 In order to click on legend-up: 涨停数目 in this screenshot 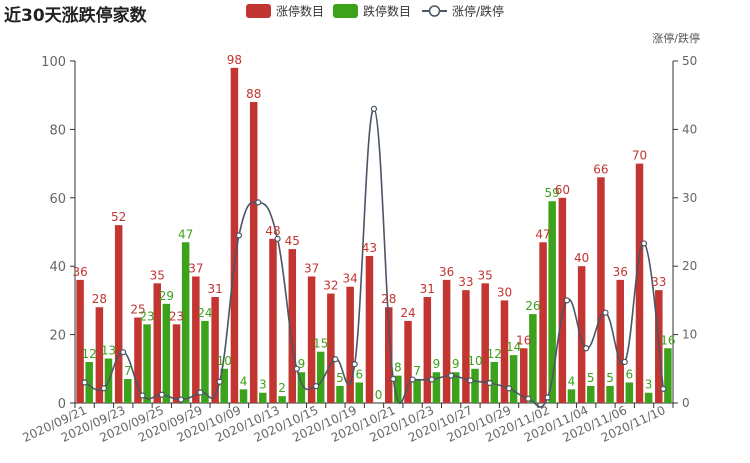, I will do `click(285, 11)`.